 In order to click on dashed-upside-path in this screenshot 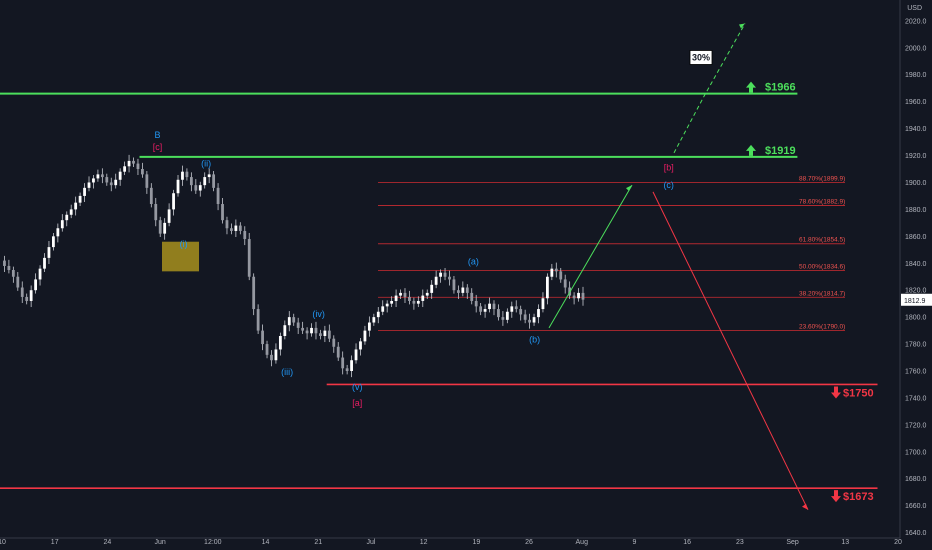, I will do `click(709, 88)`.